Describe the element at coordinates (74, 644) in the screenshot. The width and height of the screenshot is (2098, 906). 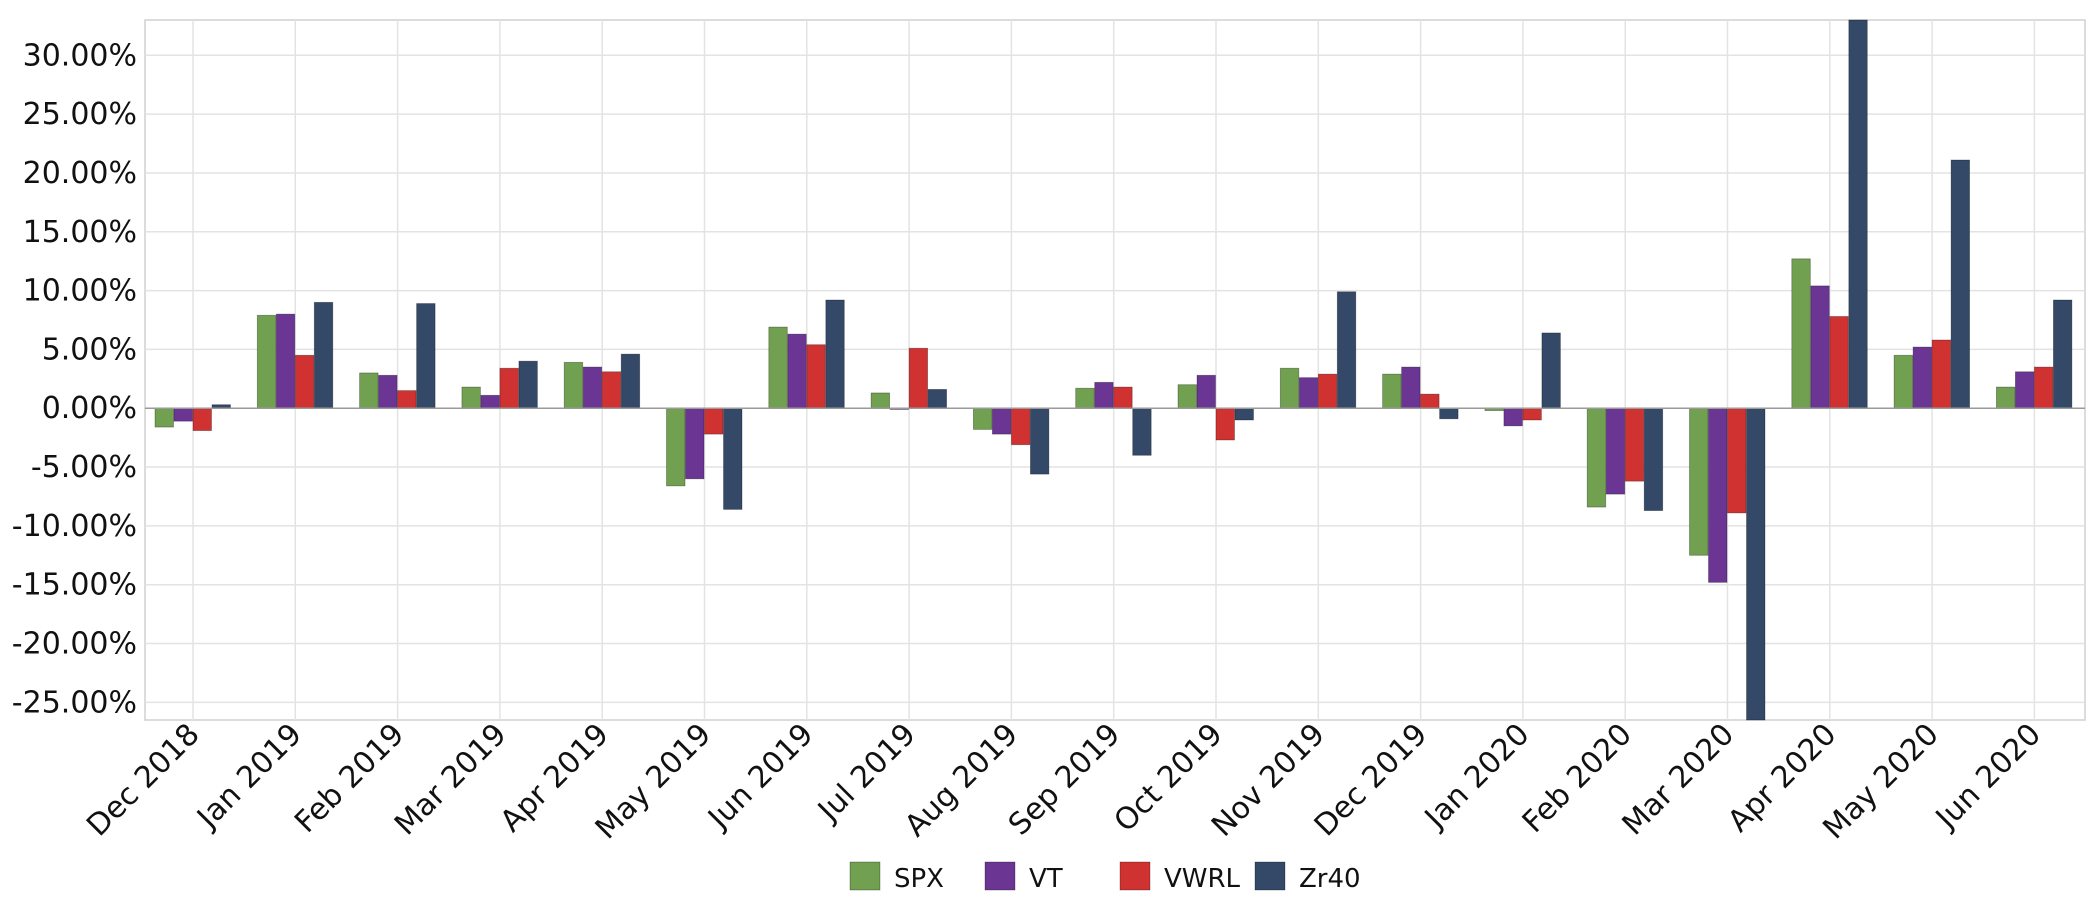
I see `y-tick-label: -20.00%` at that location.